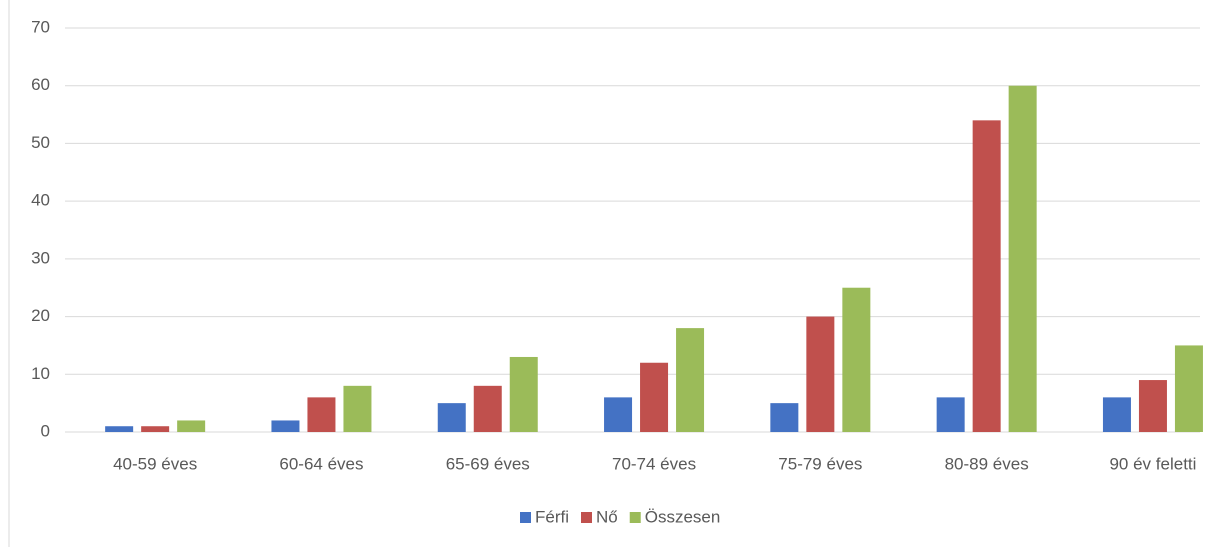  What do you see at coordinates (552, 516) in the screenshot?
I see `legend-label: Férfi` at bounding box center [552, 516].